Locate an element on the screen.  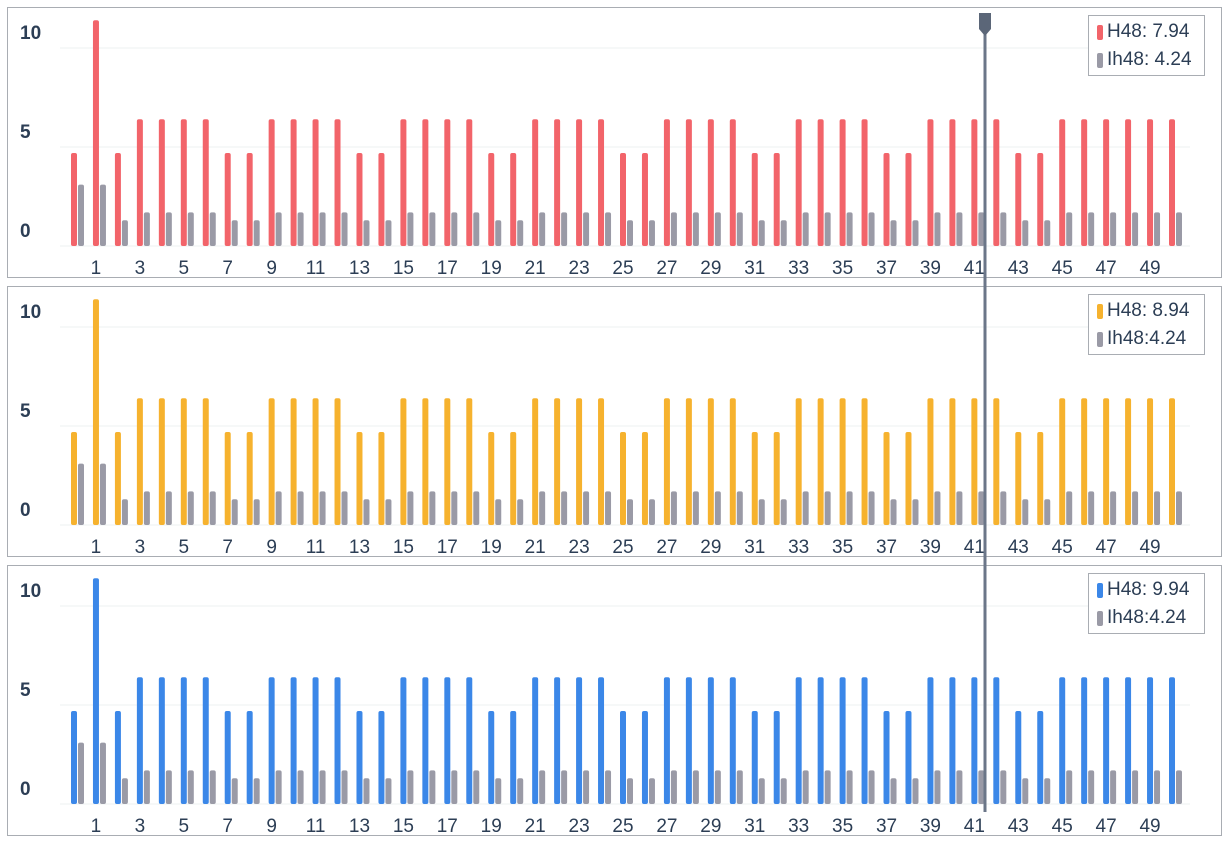
y-tick-label: 10 is located at coordinates (30, 33).